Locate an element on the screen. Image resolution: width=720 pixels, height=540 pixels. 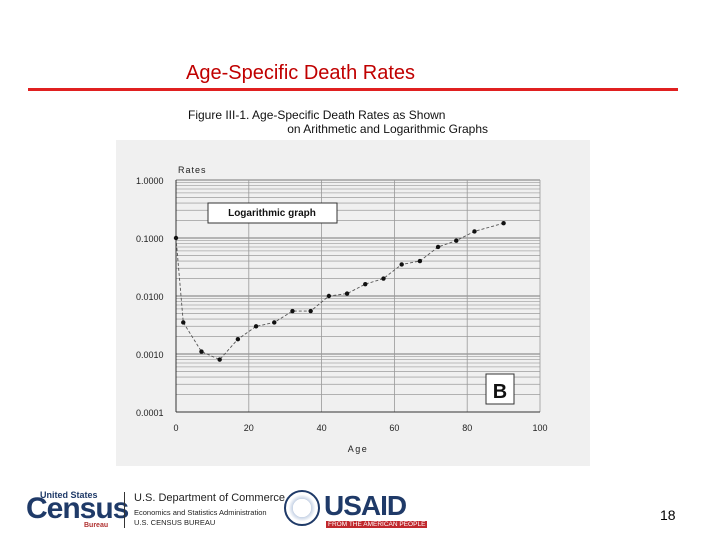
census-logo-word: Census is located at coordinates (77, 508).